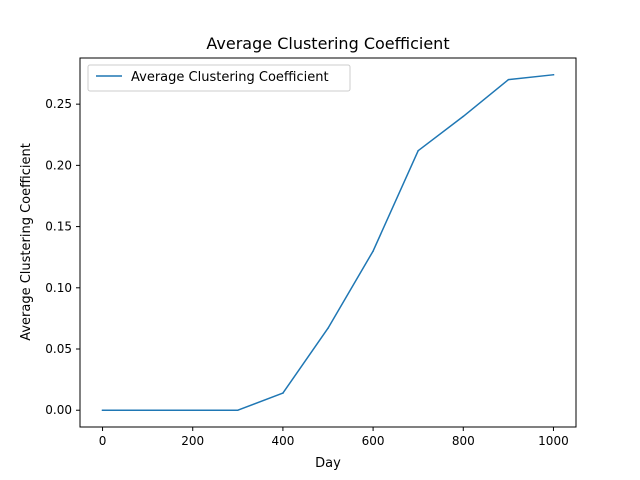  What do you see at coordinates (373, 441) in the screenshot?
I see `x-tick-label: 600` at bounding box center [373, 441].